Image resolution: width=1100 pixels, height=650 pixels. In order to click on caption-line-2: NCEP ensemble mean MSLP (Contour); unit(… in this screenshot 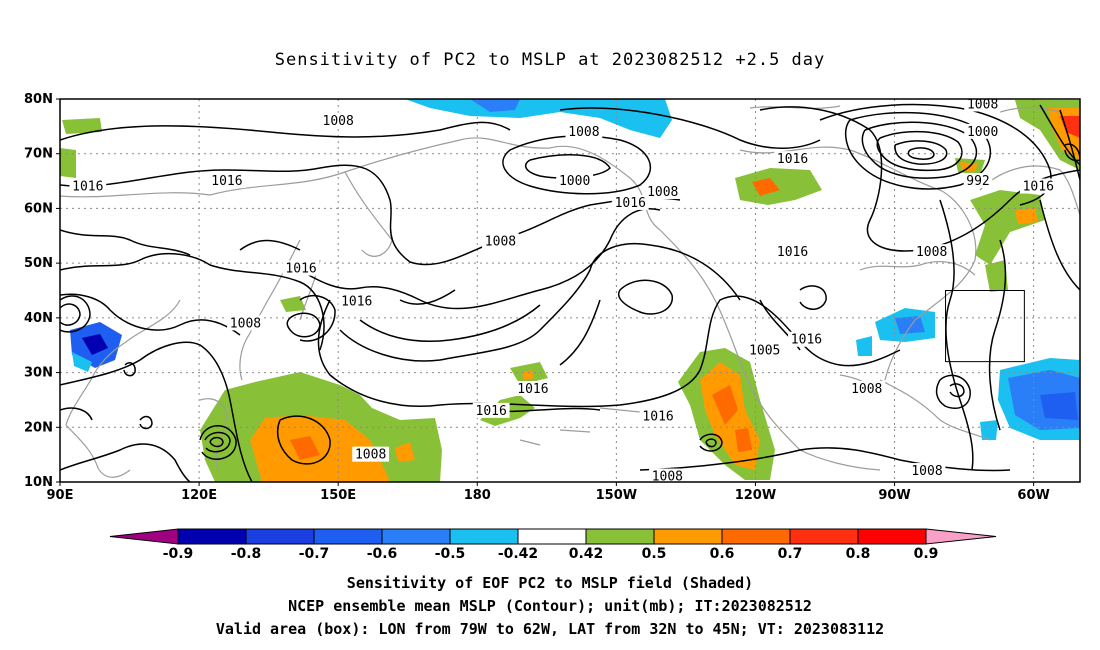, I will do `click(550, 606)`.